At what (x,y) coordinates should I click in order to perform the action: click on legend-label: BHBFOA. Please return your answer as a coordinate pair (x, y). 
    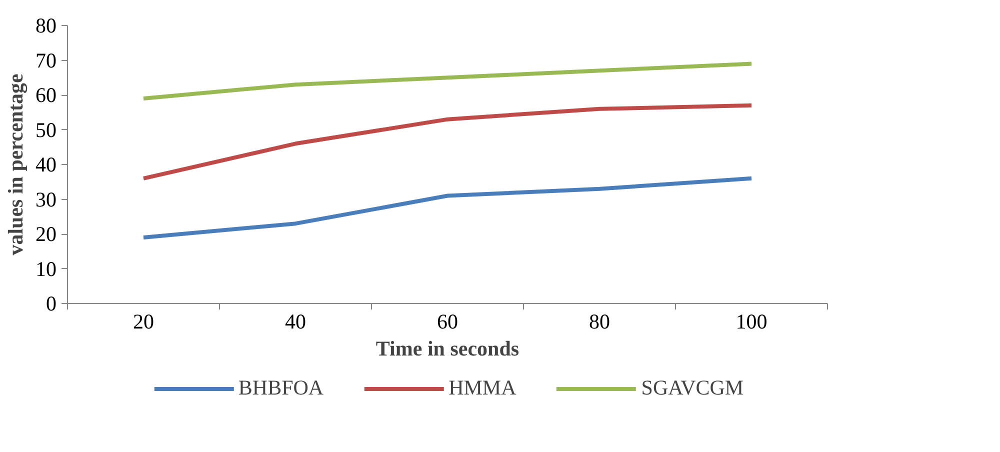
    Looking at the image, I should click on (281, 388).